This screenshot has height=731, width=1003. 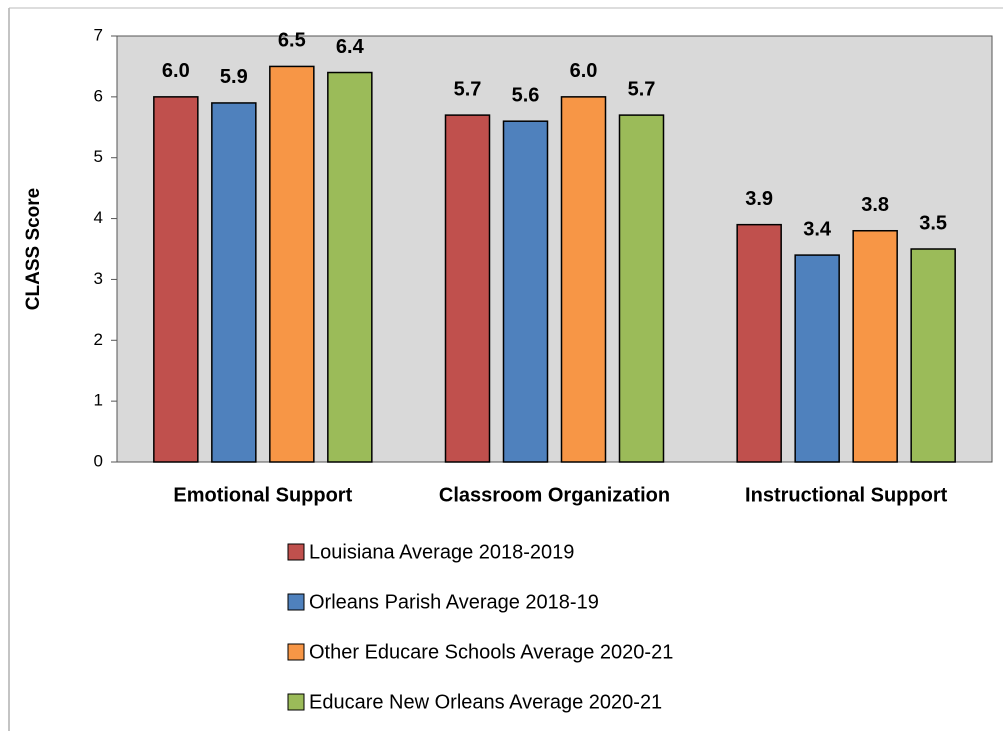 I want to click on y-tick-label: 6, so click(x=98, y=95).